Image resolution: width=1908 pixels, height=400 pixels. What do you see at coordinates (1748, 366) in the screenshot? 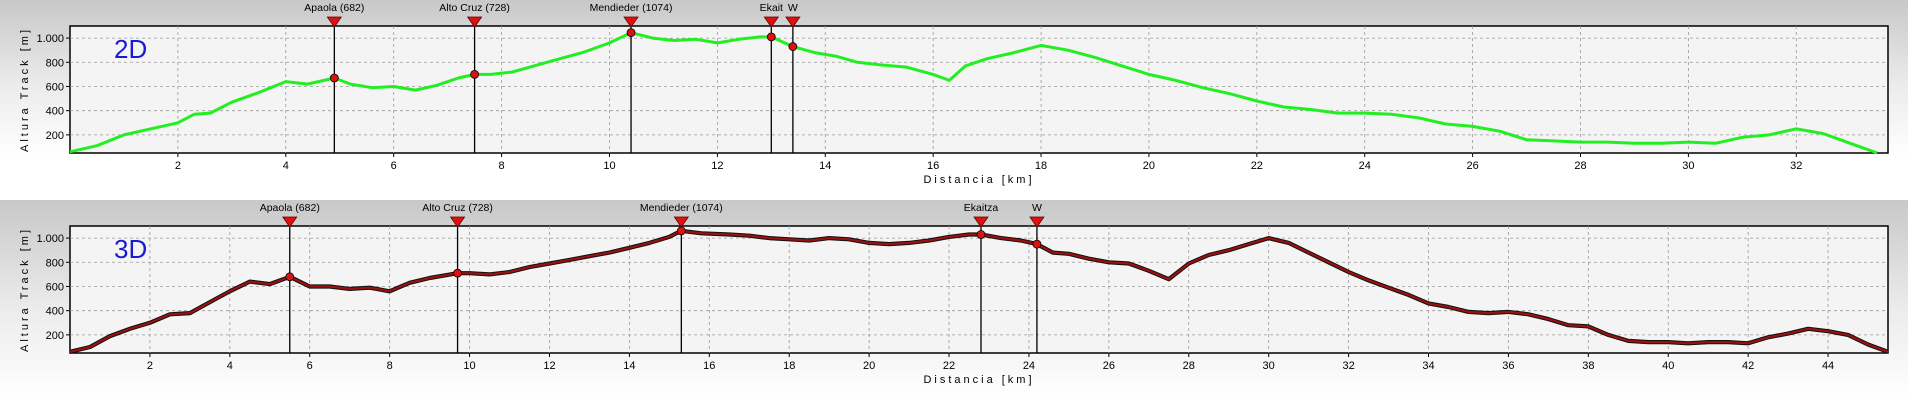
I see `x-tick-label: 42` at bounding box center [1748, 366].